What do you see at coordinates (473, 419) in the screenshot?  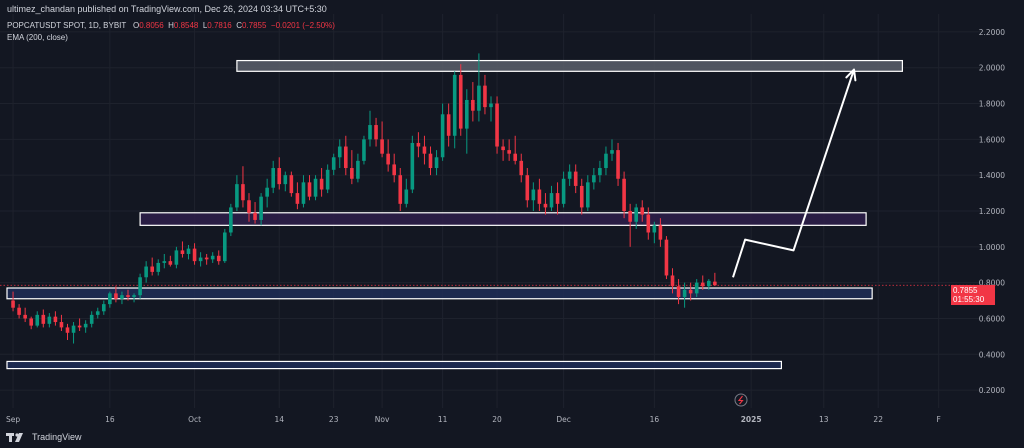 I see `time-axis: Sep 16 Oct 14 23 Nov 11 20 Dec 16 2025 13 22 F` at bounding box center [473, 419].